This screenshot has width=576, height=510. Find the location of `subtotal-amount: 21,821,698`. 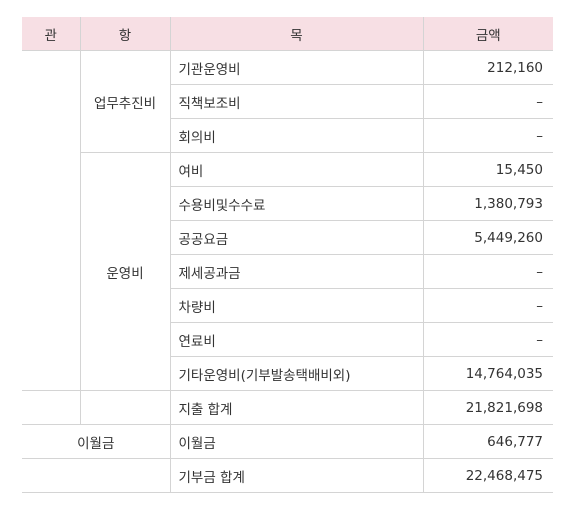

subtotal-amount: 21,821,698 is located at coordinates (487, 407).